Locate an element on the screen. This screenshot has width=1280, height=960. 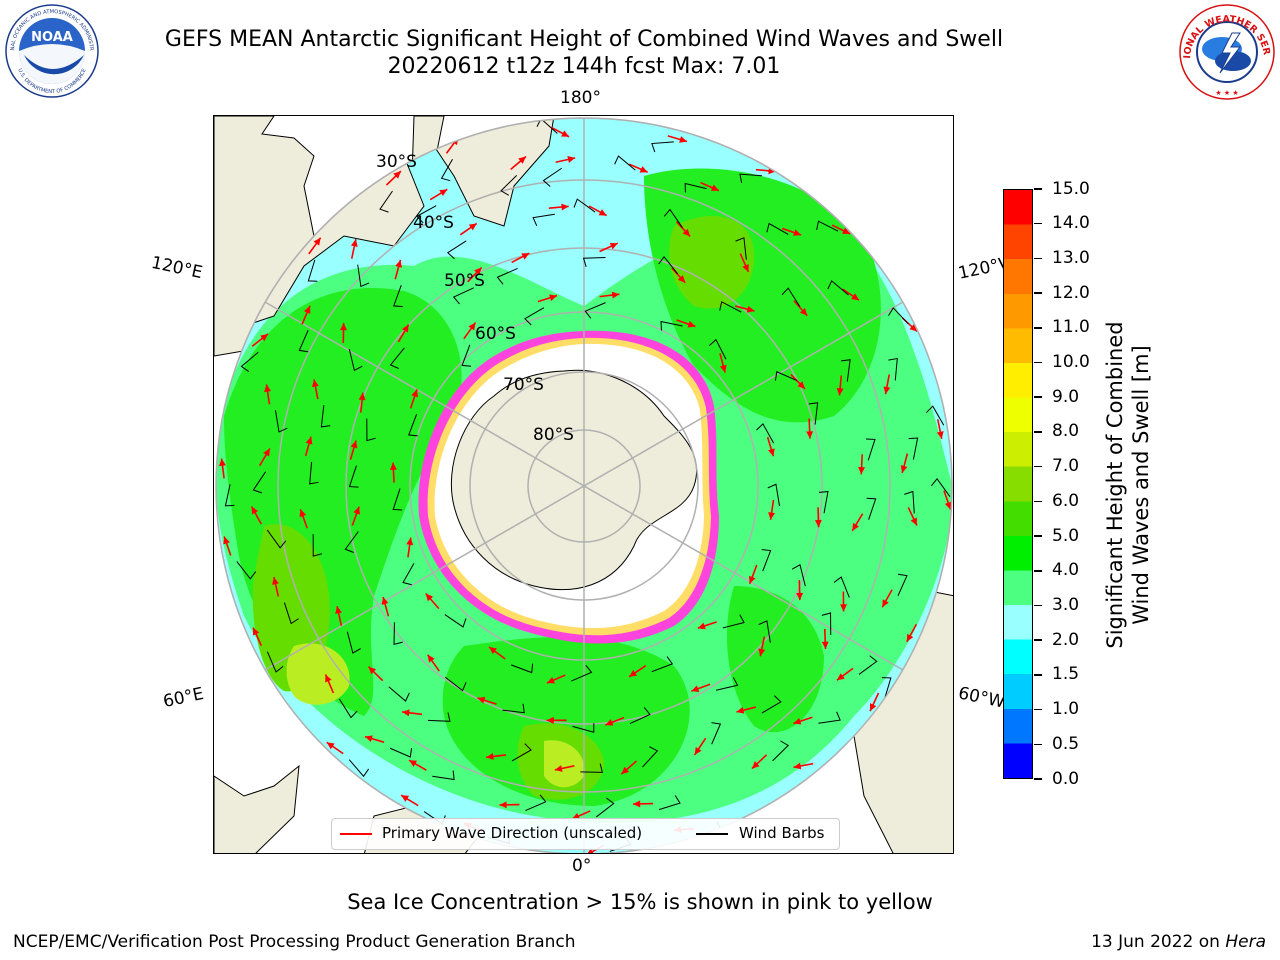
nws-logo: NATIONAL WEATHER SERVICE ★ ★ ★ is located at coordinates (1226, 51).